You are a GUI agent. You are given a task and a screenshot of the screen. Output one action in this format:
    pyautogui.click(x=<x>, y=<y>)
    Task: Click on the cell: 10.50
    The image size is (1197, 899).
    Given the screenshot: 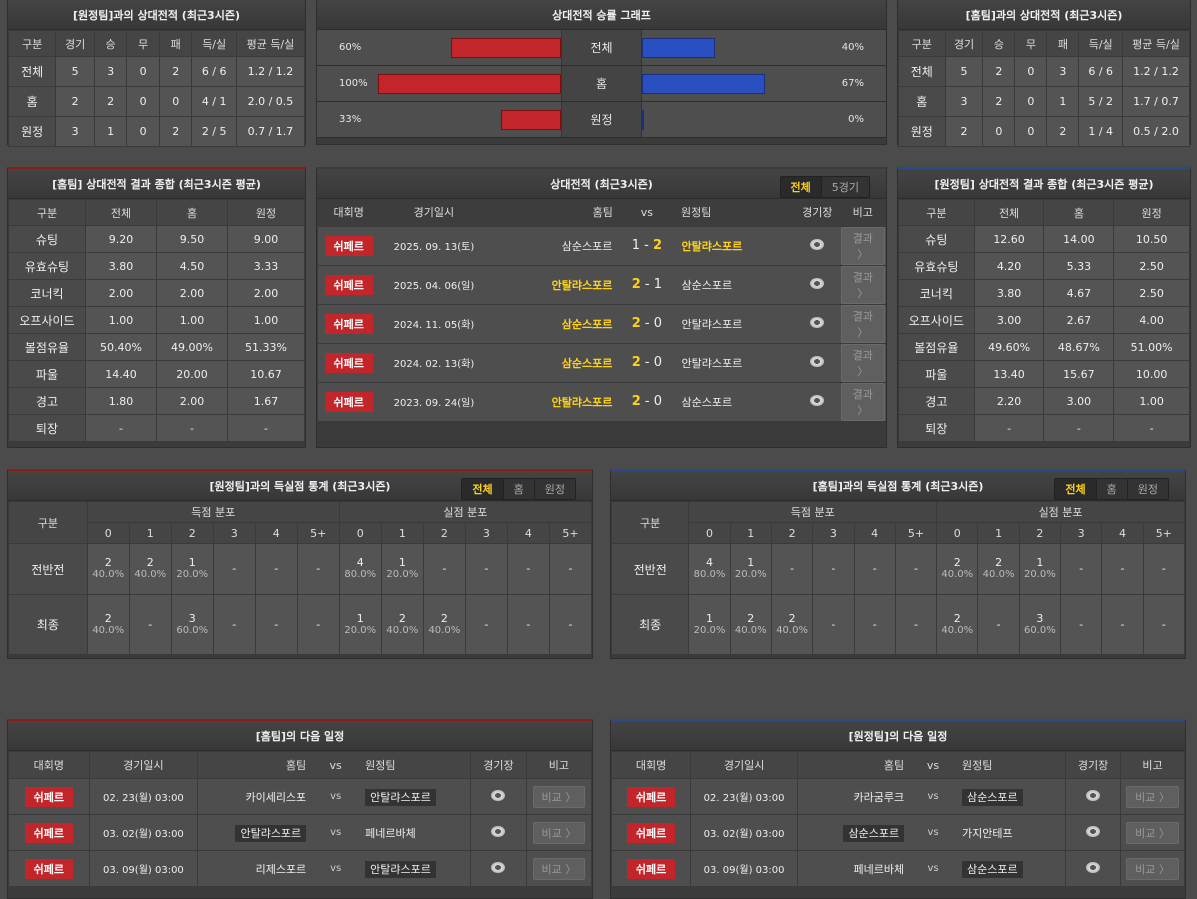 What is the action you would take?
    pyautogui.click(x=1151, y=239)
    